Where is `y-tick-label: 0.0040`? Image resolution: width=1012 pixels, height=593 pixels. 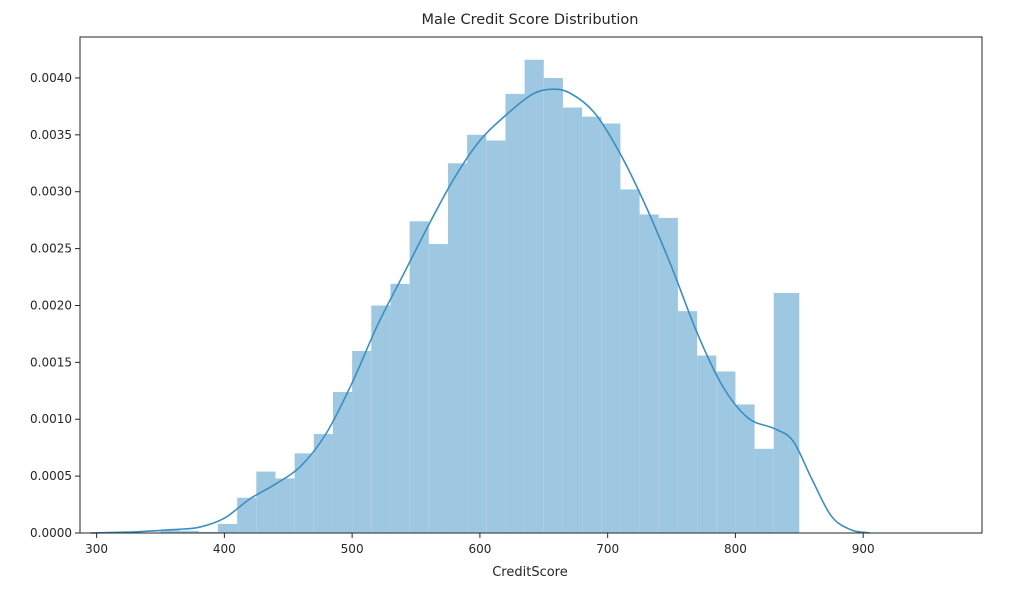
y-tick-label: 0.0040 is located at coordinates (51, 78).